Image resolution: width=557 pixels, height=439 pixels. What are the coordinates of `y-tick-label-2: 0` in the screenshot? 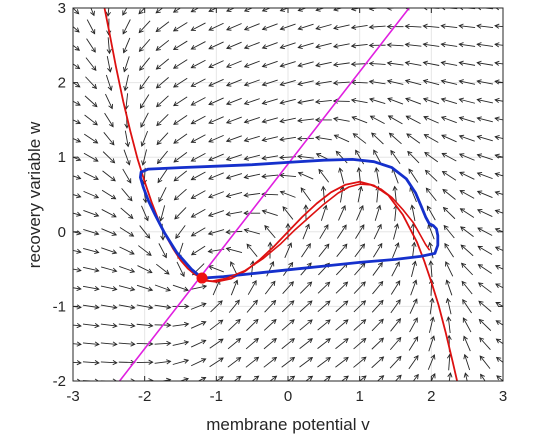 It's located at (62, 232).